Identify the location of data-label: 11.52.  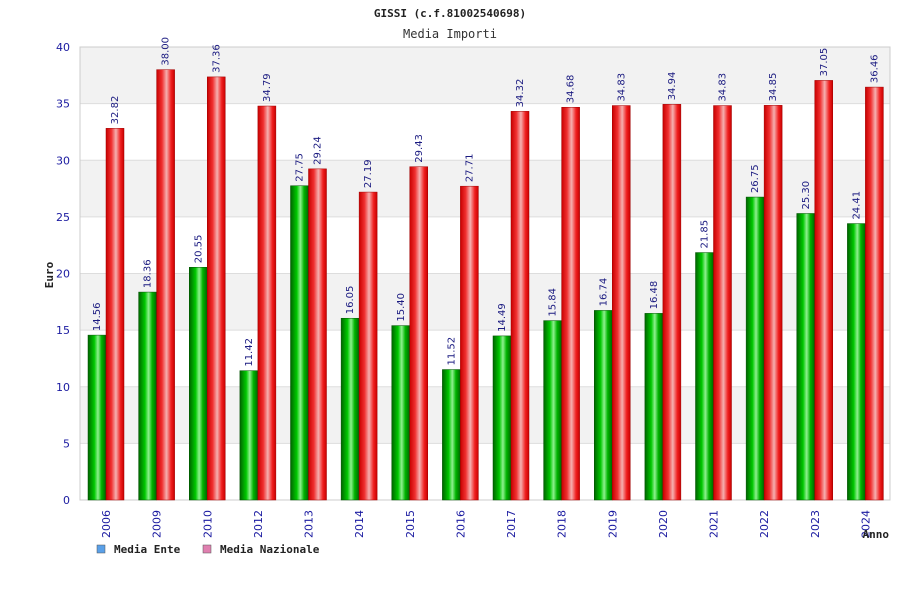
(451, 351).